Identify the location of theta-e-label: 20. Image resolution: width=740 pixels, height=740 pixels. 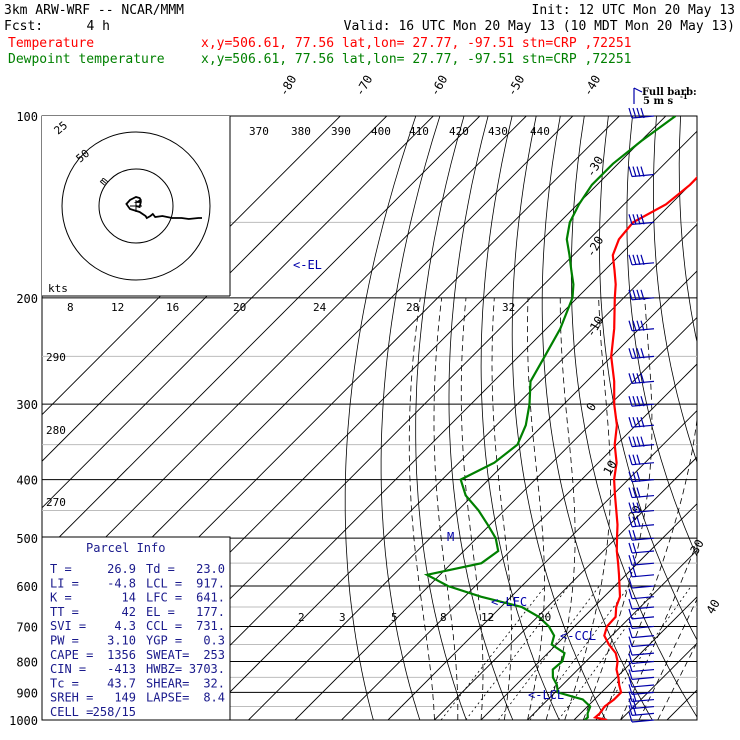
(239, 307).